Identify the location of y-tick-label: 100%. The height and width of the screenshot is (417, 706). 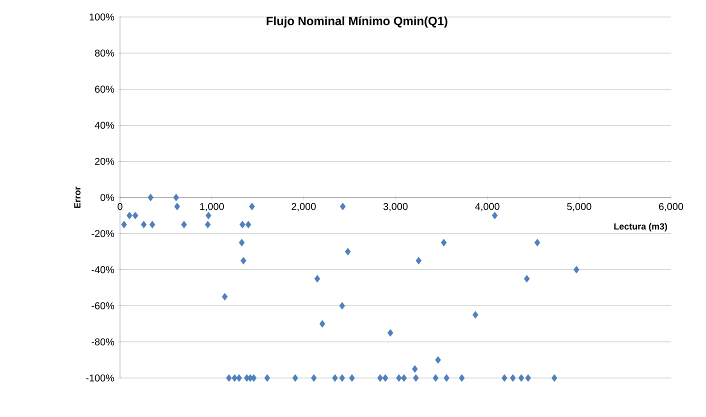
(102, 17).